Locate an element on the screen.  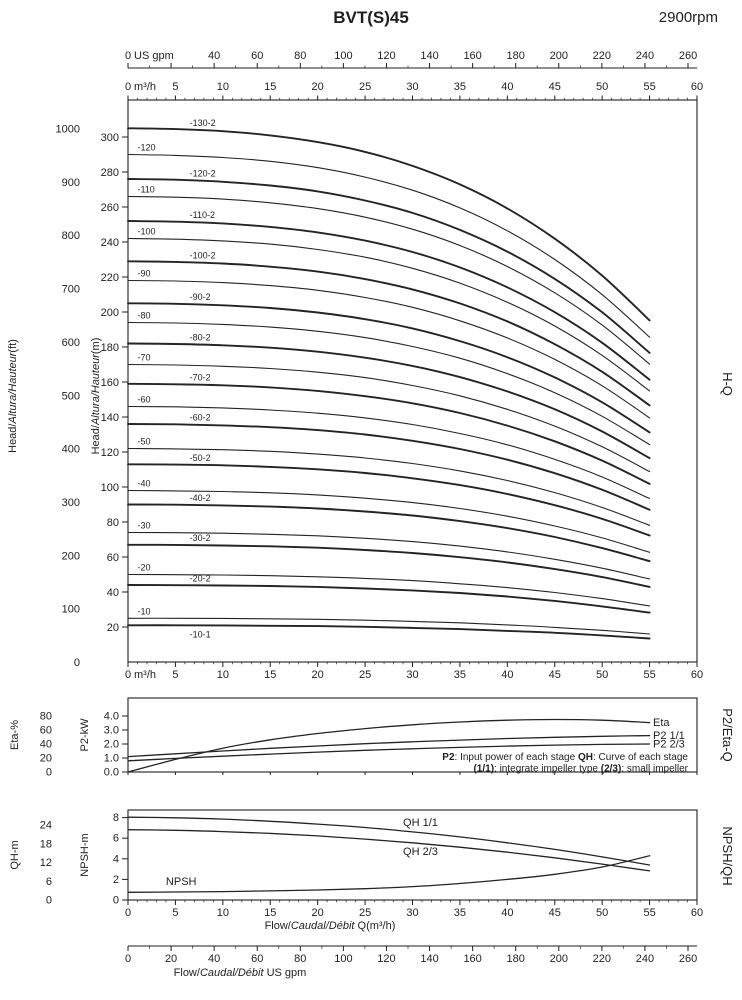
eta-axis-title: Eta-% is located at coordinates (15, 735).